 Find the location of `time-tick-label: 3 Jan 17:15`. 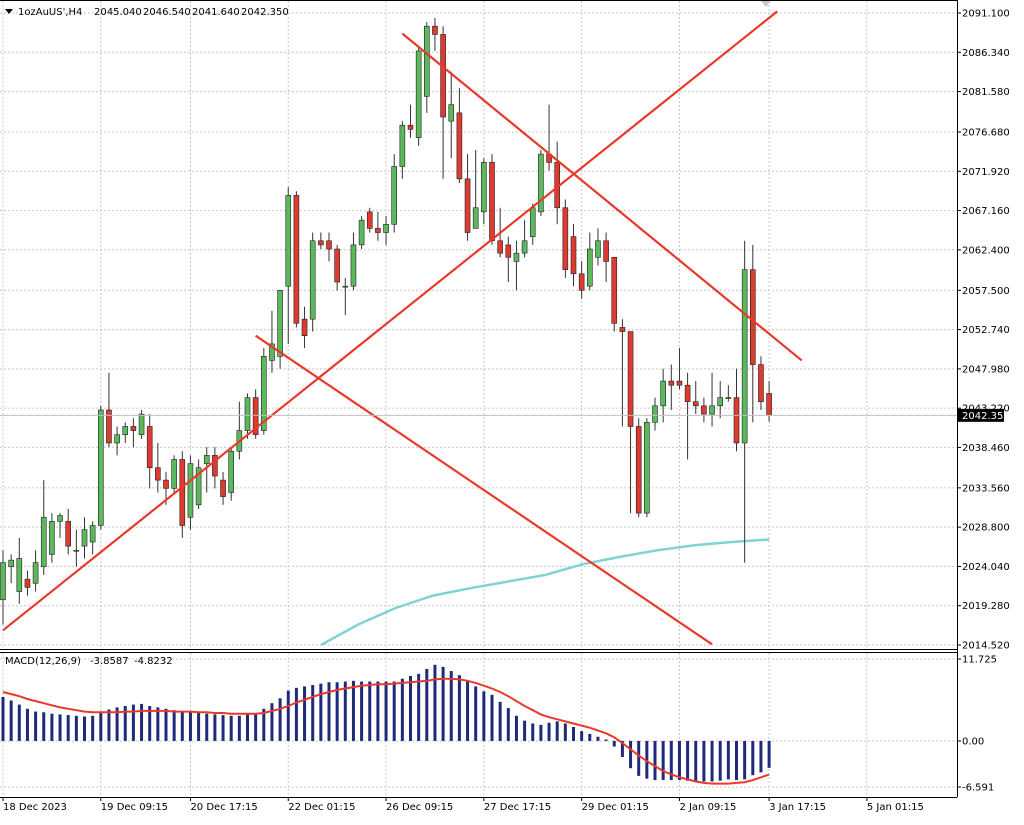

time-tick-label: 3 Jan 17:15 is located at coordinates (797, 807).